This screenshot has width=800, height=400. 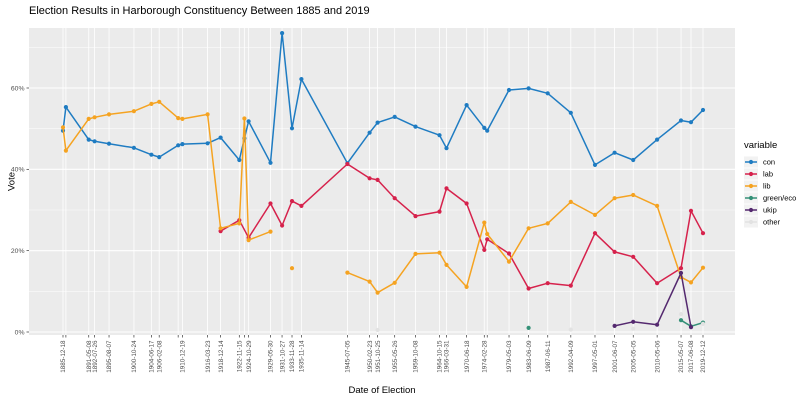 I want to click on x-tick-label: 1935-11-14, so click(x=302, y=356).